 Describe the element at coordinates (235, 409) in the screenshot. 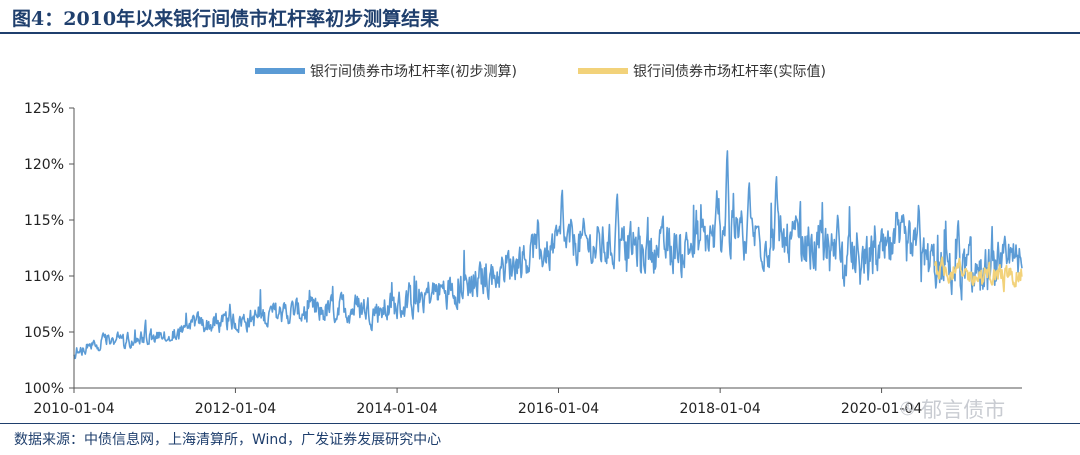

I see `x-tick-label: 2012-01-04` at that location.